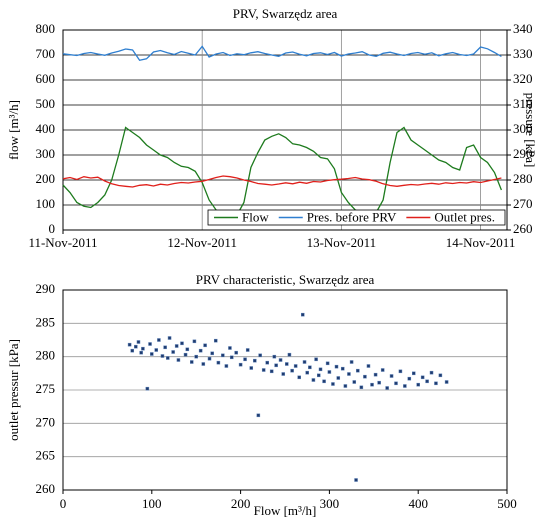 The width and height of the screenshot is (535, 517). I want to click on x-tick-label: 11-Nov-2011, so click(62, 242).